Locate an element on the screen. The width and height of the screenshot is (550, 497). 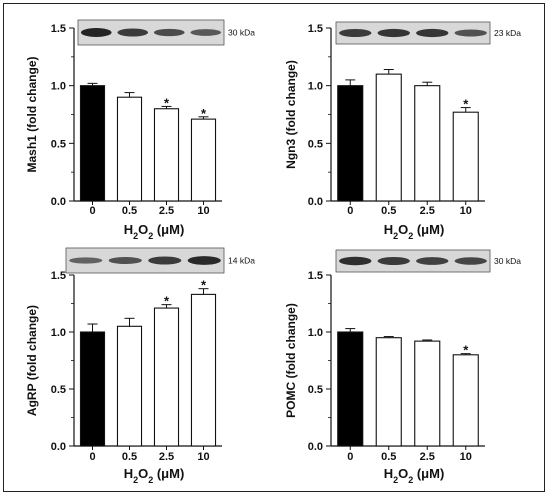
y-axis-label: AgRP (fold change) is located at coordinates (32, 360).